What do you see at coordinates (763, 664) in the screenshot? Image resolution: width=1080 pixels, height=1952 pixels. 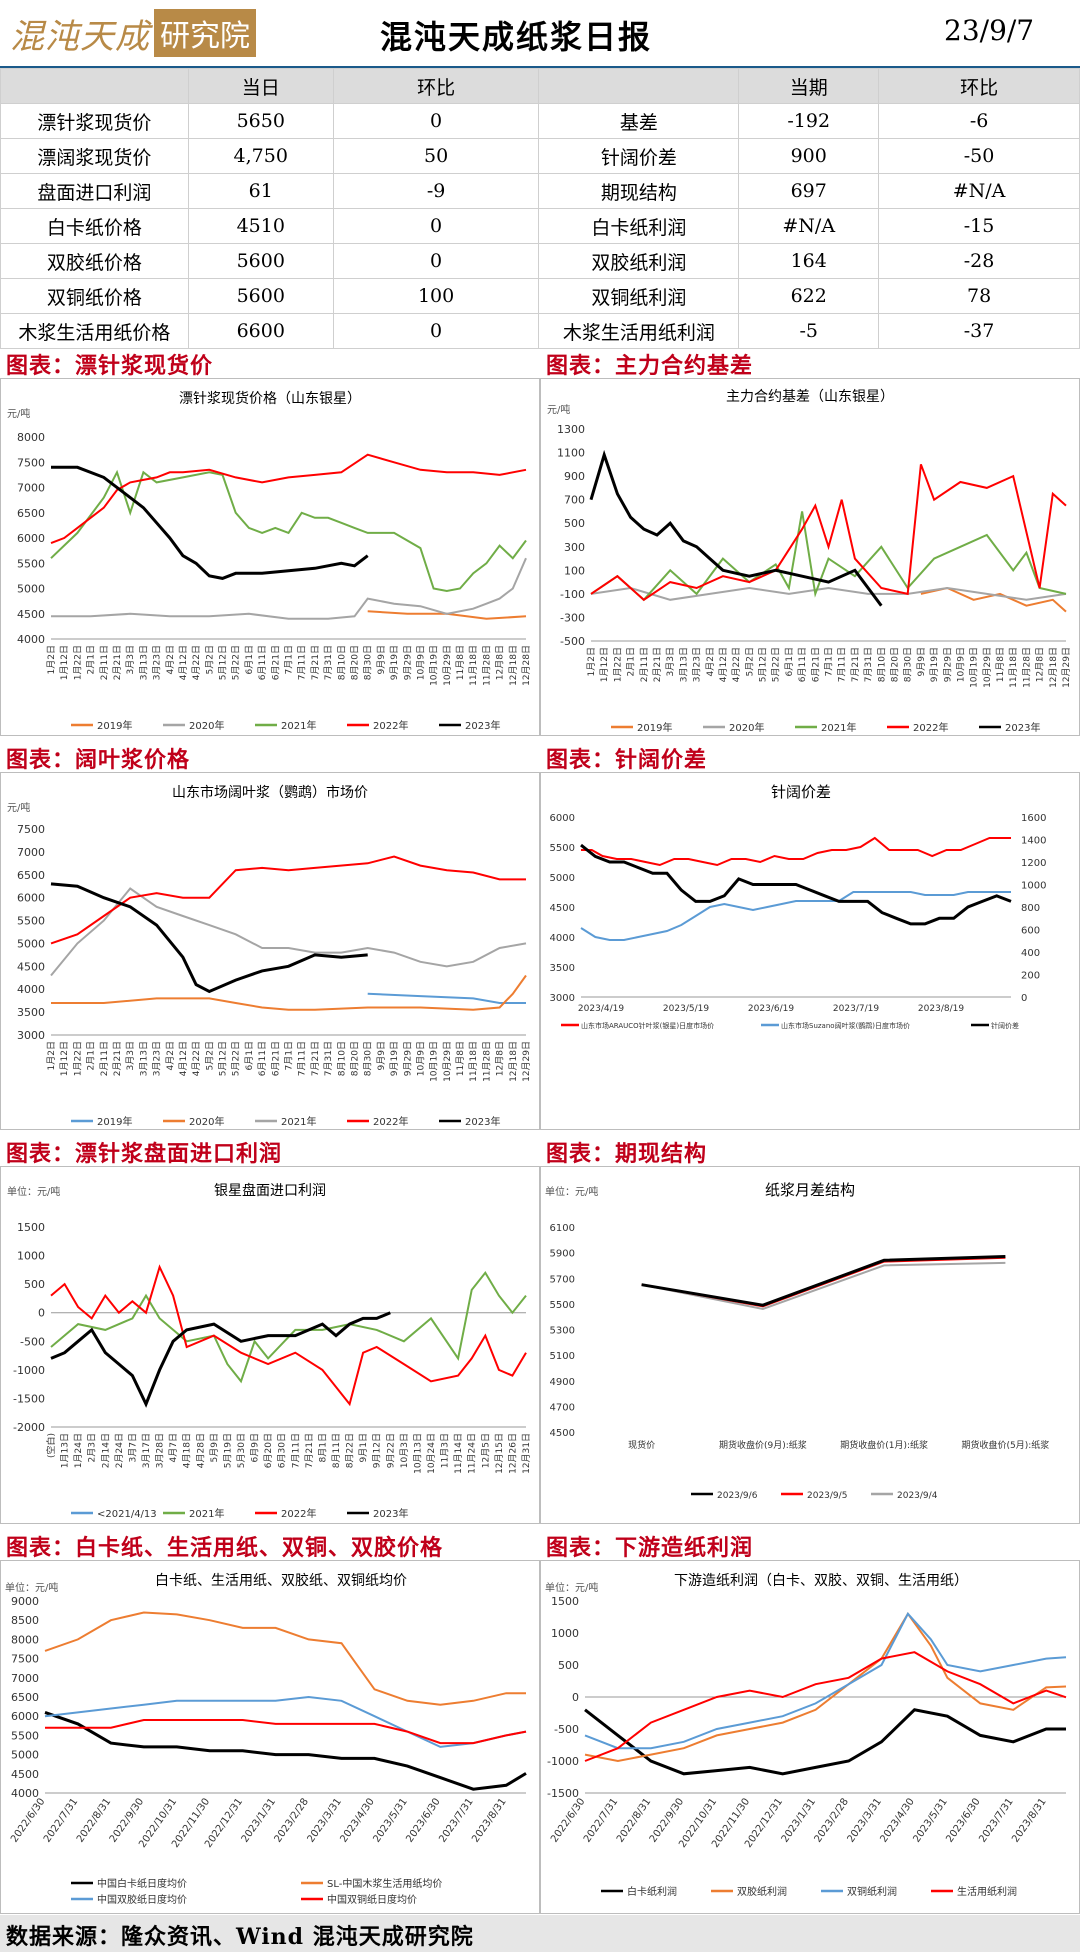 I see `x-tick-label: 5月12日` at bounding box center [763, 664].